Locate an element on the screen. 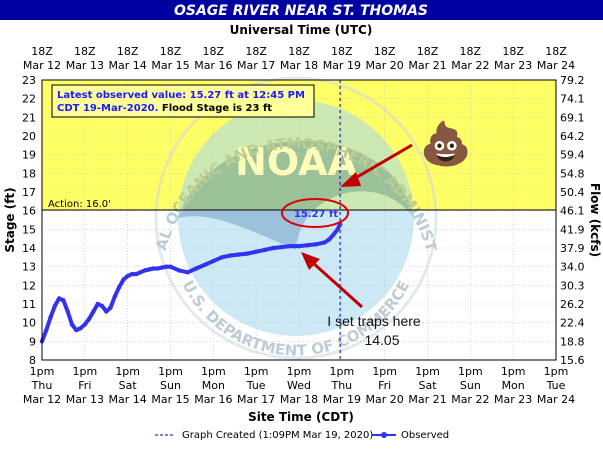  top-tick-time-12: 18Z is located at coordinates (556, 51).